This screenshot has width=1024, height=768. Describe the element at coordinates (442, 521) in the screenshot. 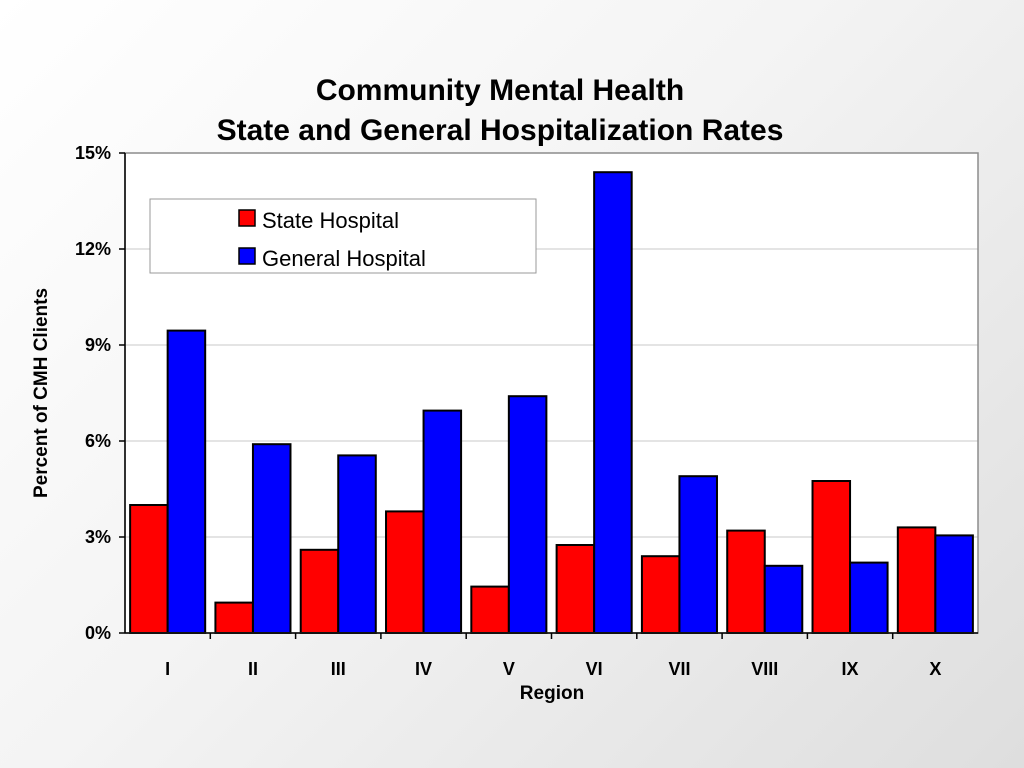

I see `bar-general-hospital-iv` at that location.